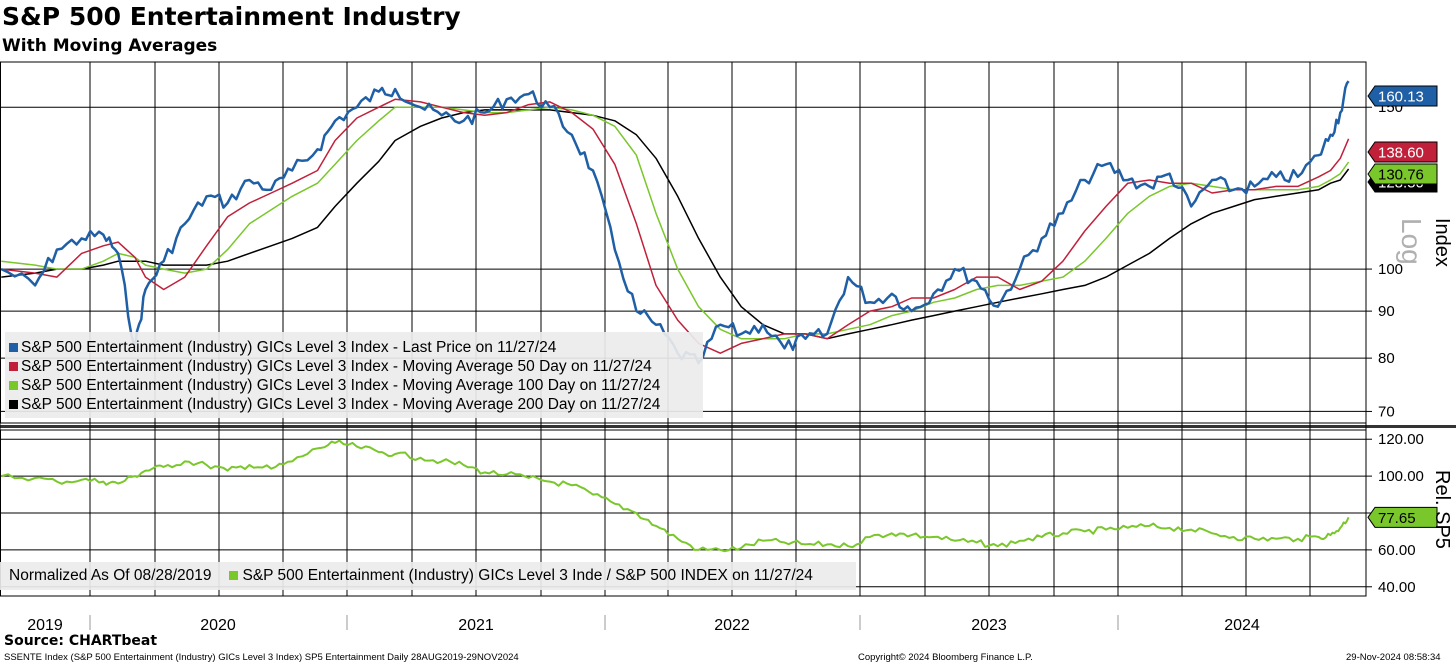  I want to click on y-axis-label-top: Index, so click(1442, 242).